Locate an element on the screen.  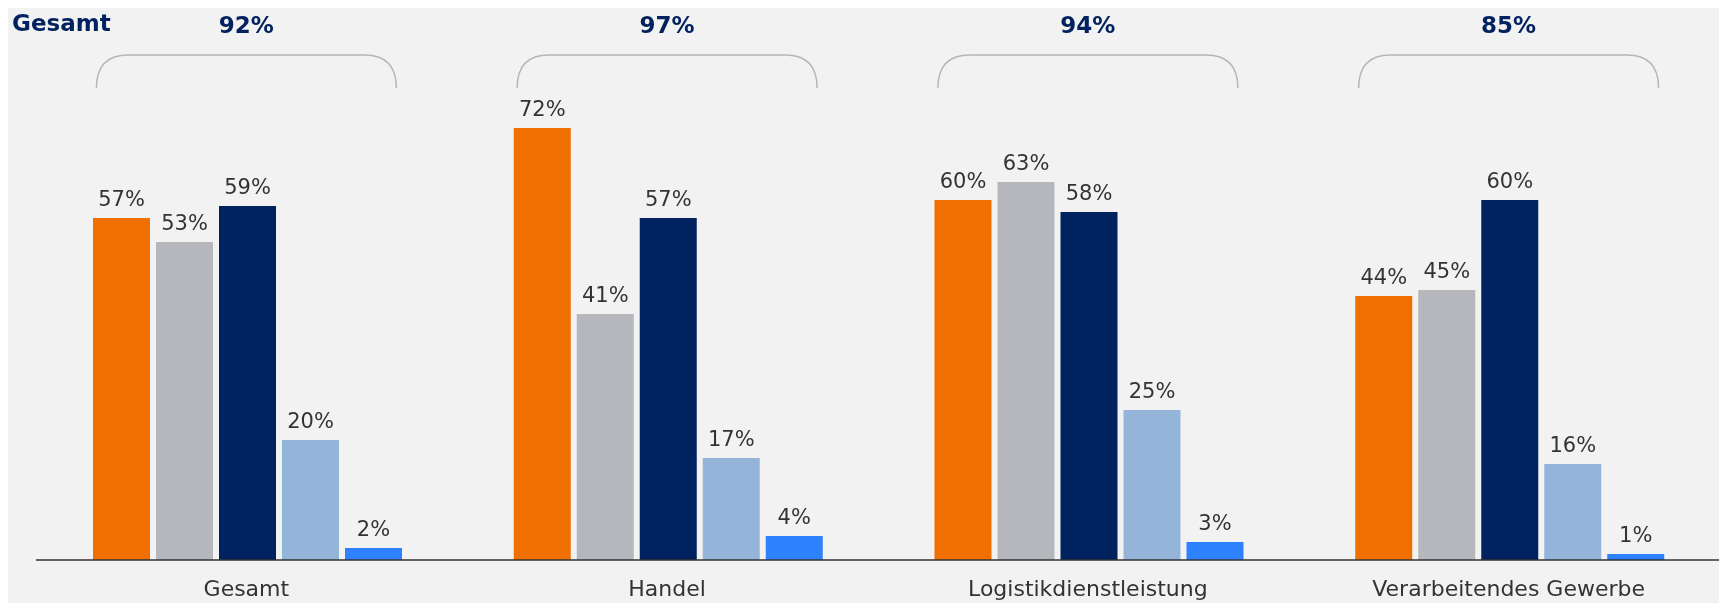
text: 85% is located at coordinates (1509, 25).